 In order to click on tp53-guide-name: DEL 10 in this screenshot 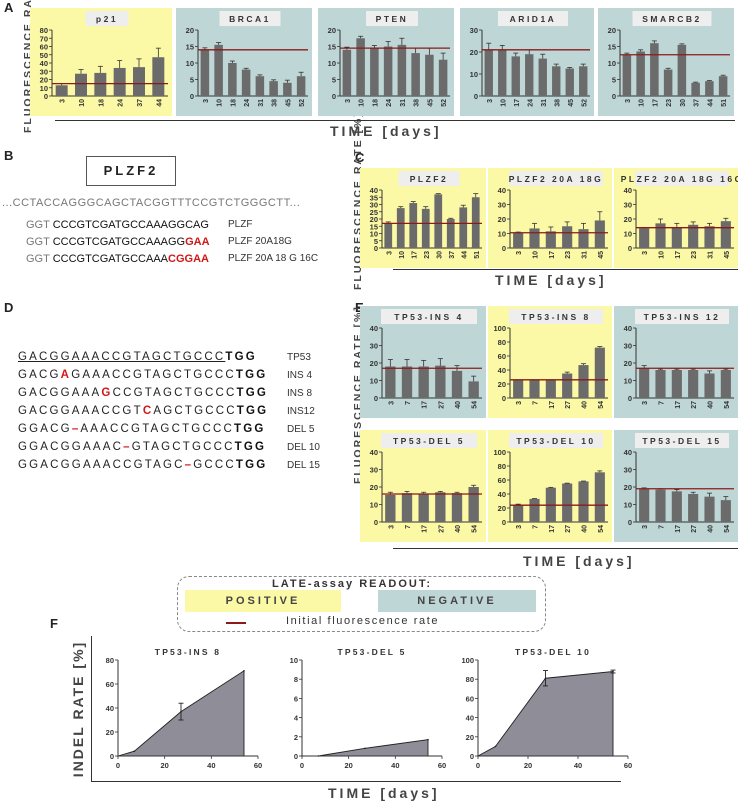, I will do `click(303, 447)`.